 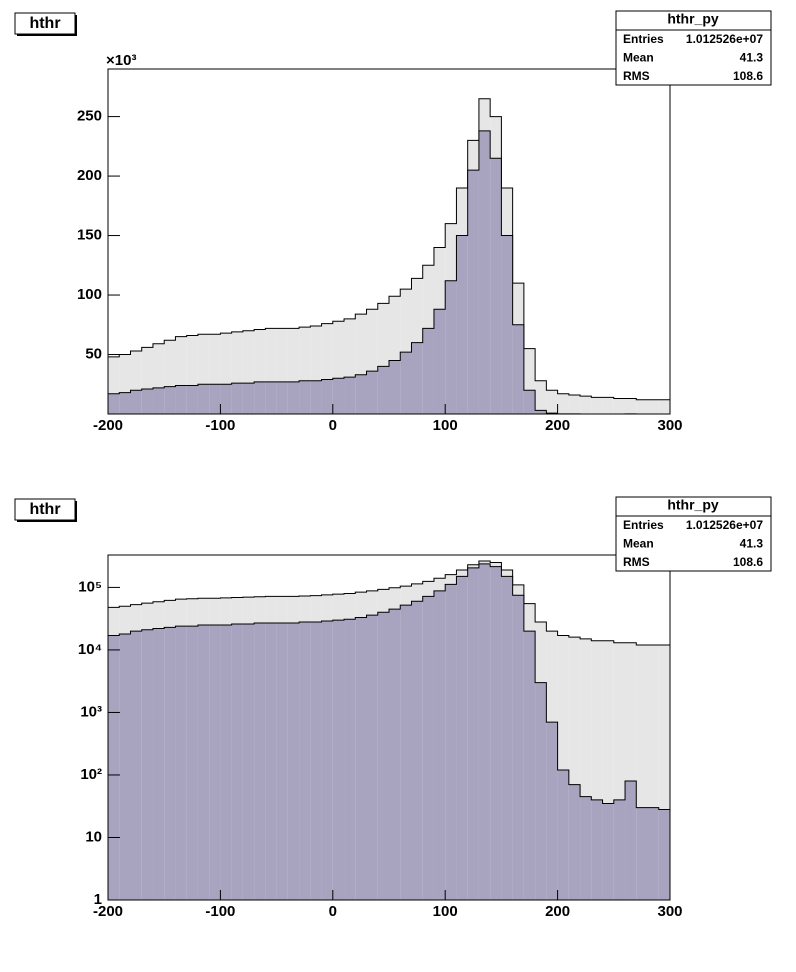 I want to click on stats-box, so click(x=693, y=48).